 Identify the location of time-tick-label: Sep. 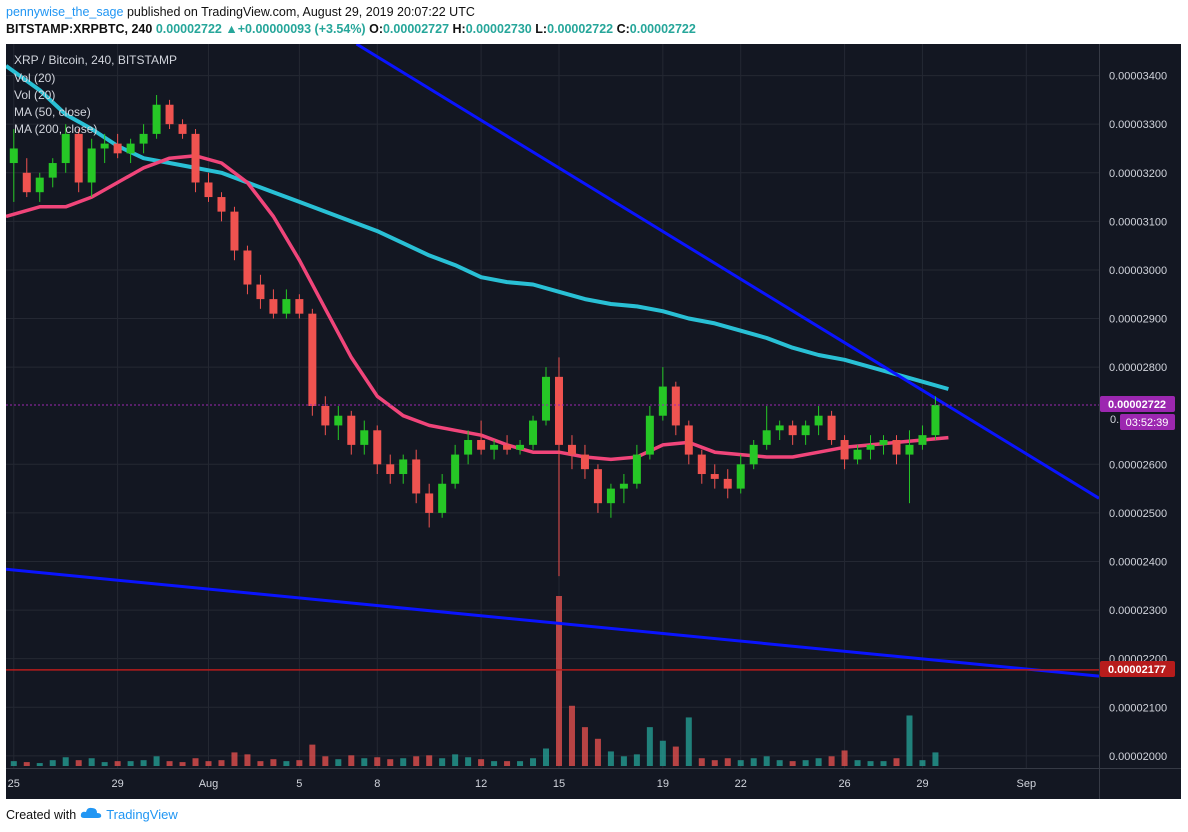
(1027, 784).